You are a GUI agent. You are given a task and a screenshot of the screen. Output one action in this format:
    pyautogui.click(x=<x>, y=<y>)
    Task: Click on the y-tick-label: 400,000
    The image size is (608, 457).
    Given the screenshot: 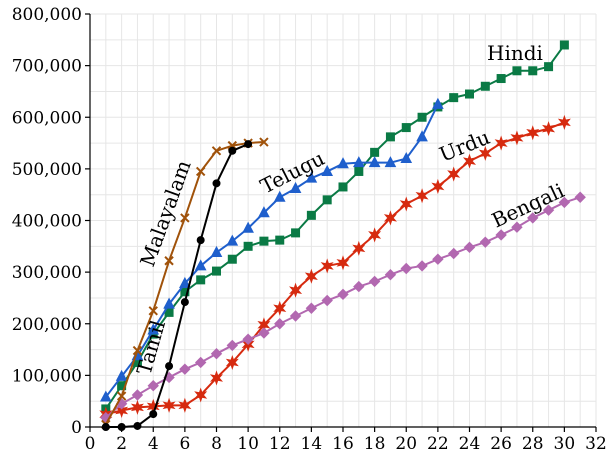 What is the action you would take?
    pyautogui.click(x=47, y=222)
    